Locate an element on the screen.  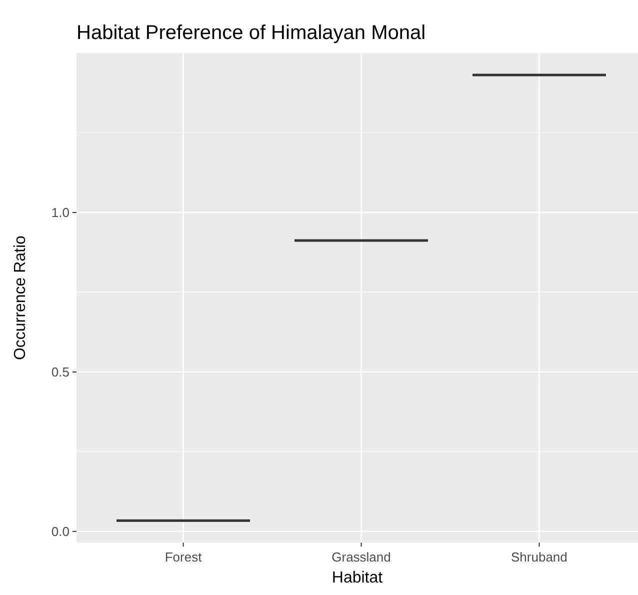
y-axis-title: Occurrence Ratio is located at coordinates (20, 297).